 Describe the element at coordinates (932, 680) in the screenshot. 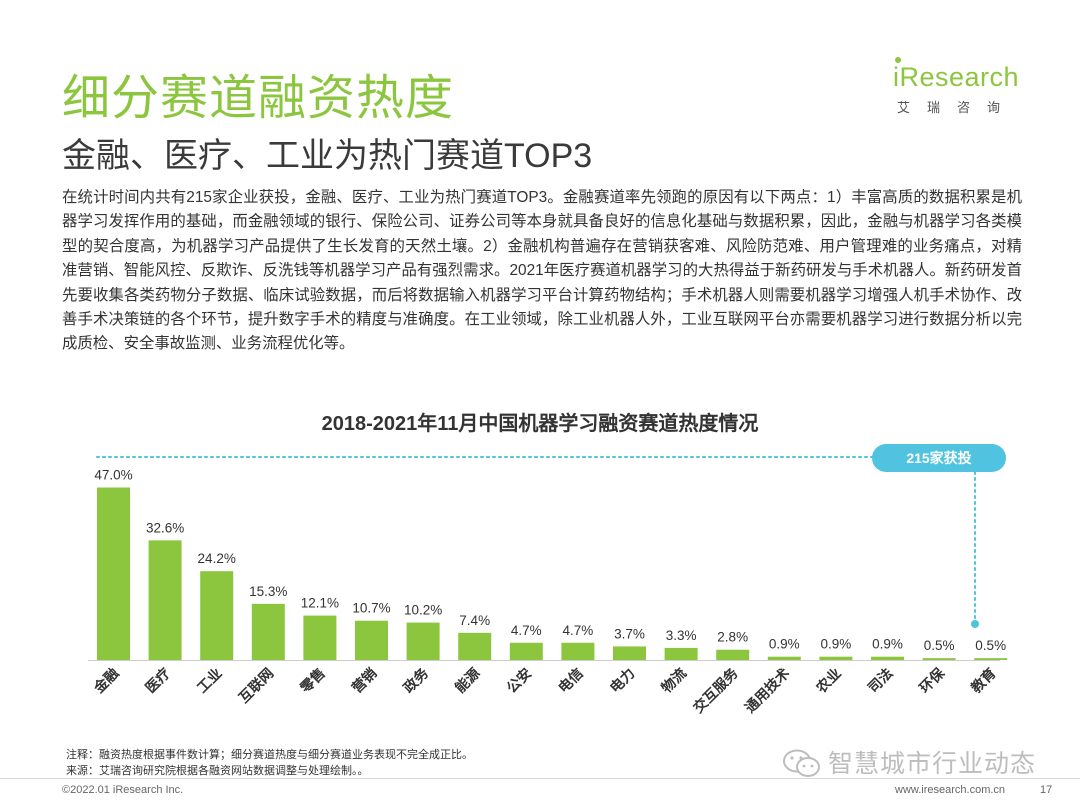

I see `x-tick-label: 环保` at that location.